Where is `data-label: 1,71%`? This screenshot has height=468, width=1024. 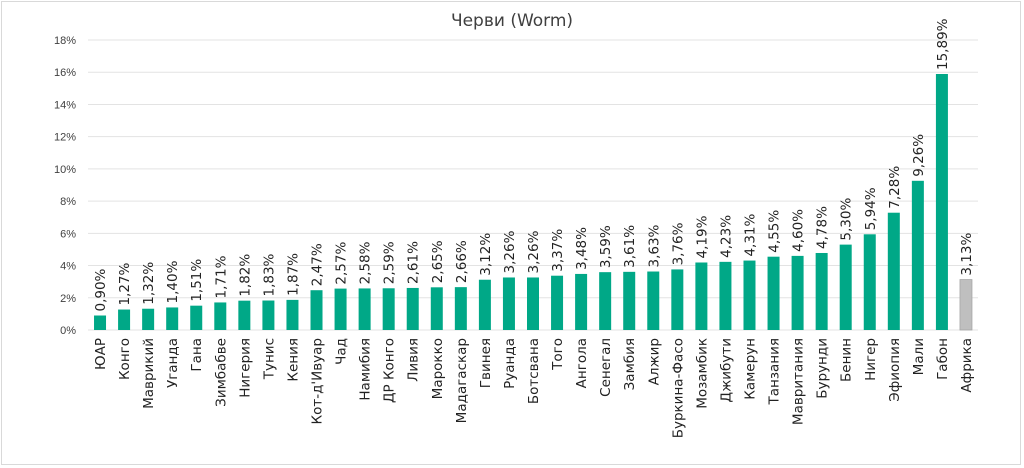 data-label: 1,71% is located at coordinates (221, 276).